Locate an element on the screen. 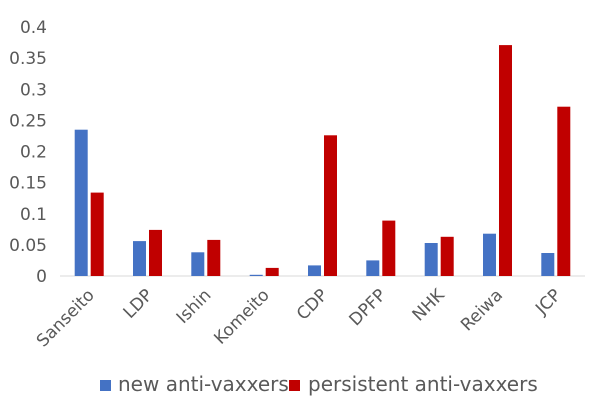  bar-new-dpfp is located at coordinates (373, 268).